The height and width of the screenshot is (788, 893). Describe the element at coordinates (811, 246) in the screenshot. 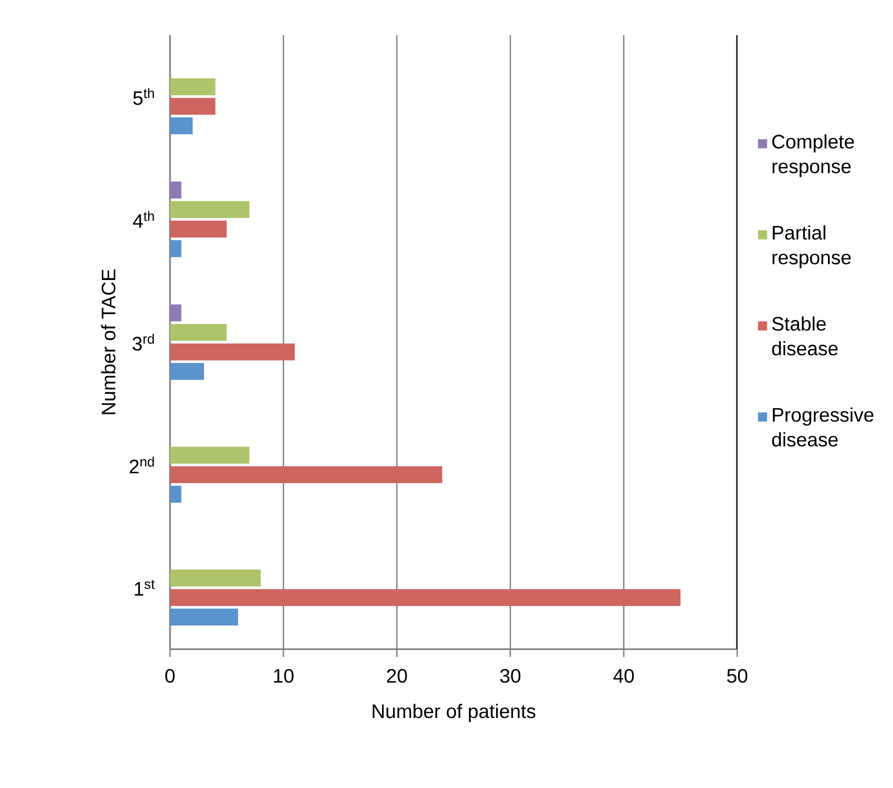

I see `legend-label: Partial response` at that location.